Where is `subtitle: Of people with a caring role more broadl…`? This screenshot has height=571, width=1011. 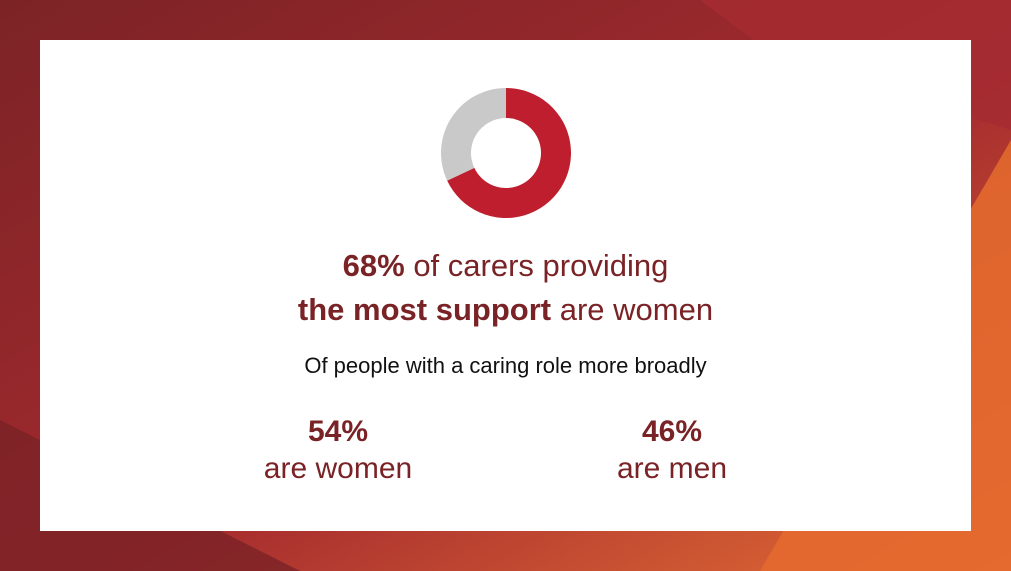 subtitle: Of people with a caring role more broadl… is located at coordinates (505, 365).